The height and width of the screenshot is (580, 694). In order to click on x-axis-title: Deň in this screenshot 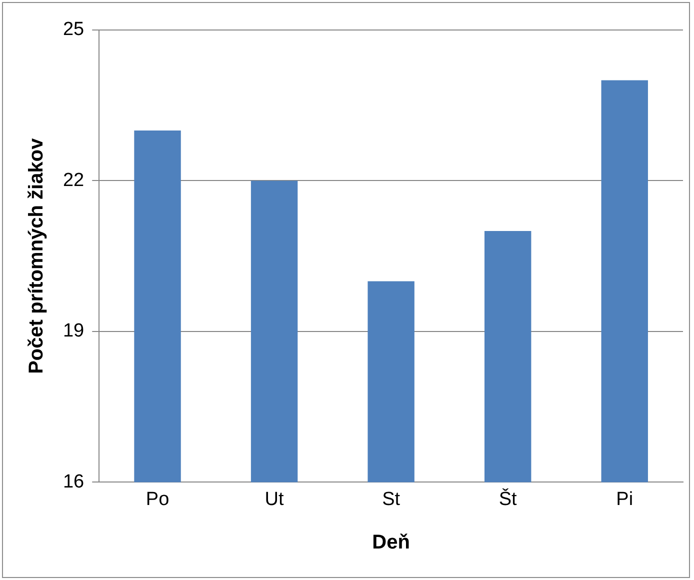, I will do `click(391, 543)`.